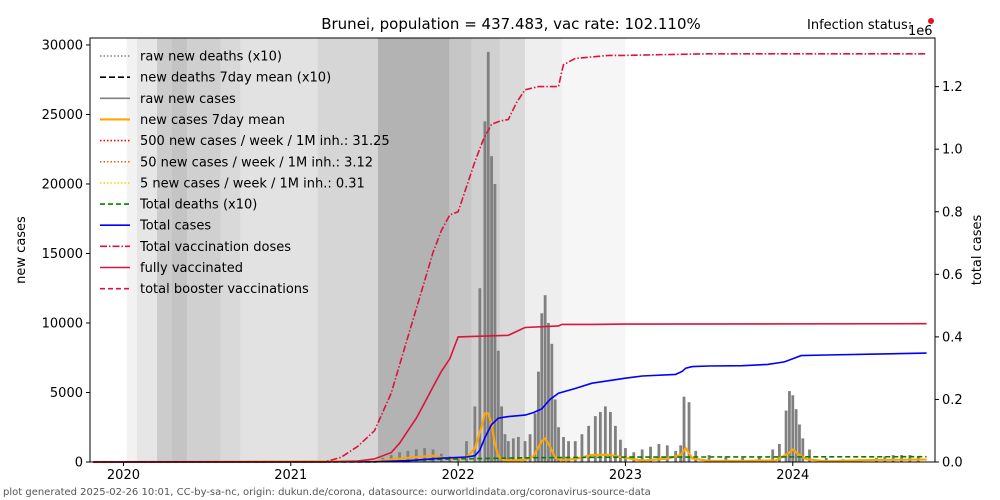 This screenshot has height=500, width=1000. Describe the element at coordinates (79, 463) in the screenshot. I see `y-tick-label: 0` at that location.